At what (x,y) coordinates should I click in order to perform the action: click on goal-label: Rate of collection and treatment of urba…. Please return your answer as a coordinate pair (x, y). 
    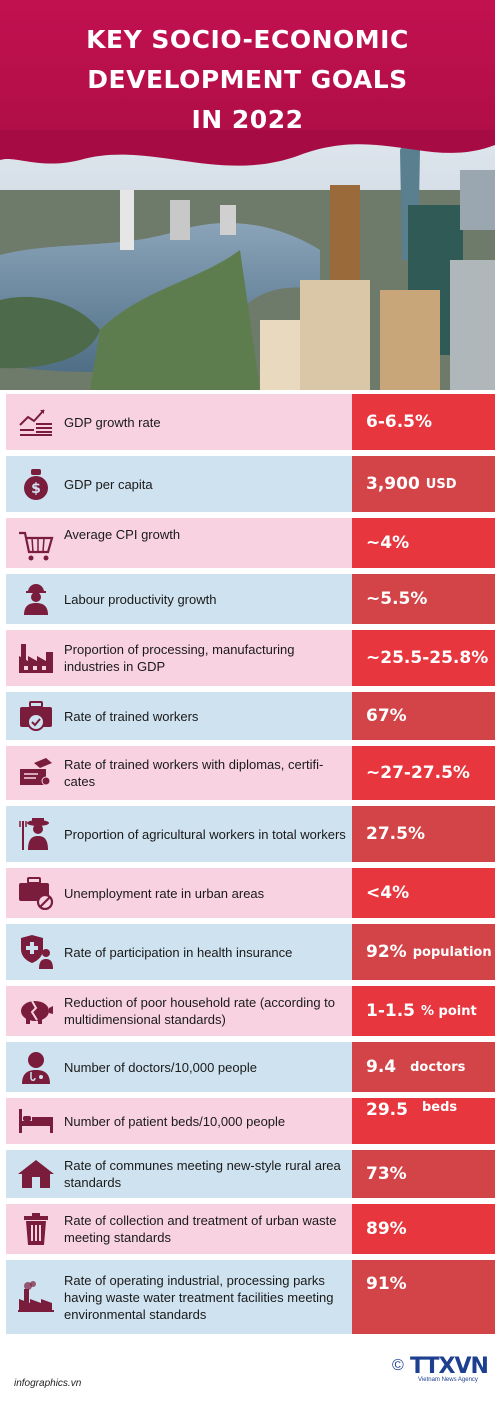
    Looking at the image, I should click on (200, 1229).